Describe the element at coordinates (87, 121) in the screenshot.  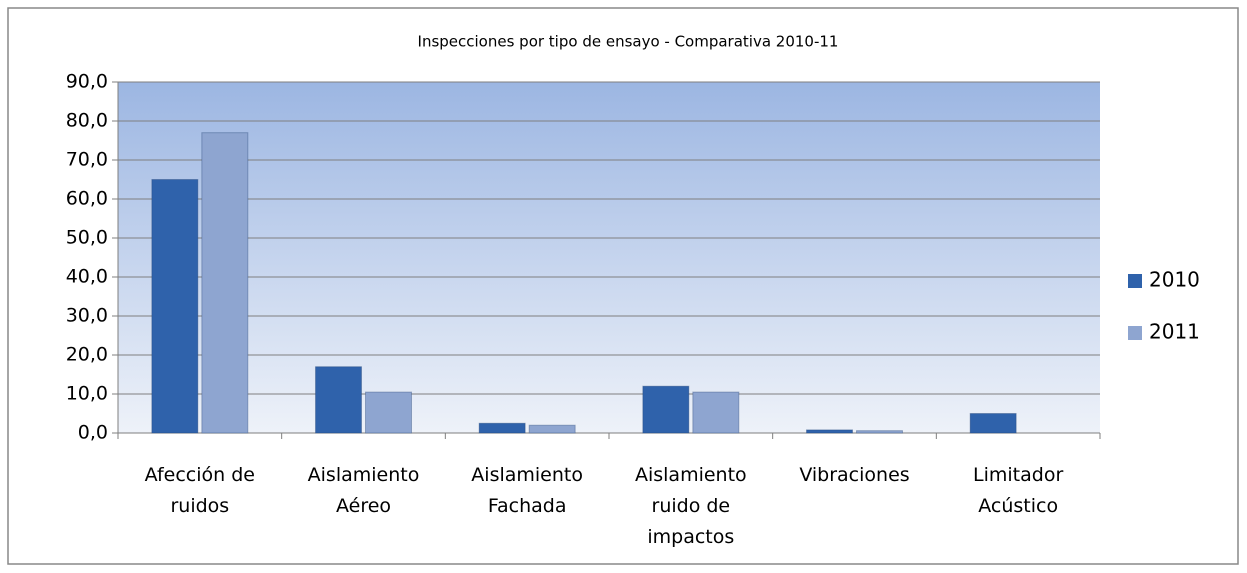
I see `y-tick-label: 80,0` at that location.